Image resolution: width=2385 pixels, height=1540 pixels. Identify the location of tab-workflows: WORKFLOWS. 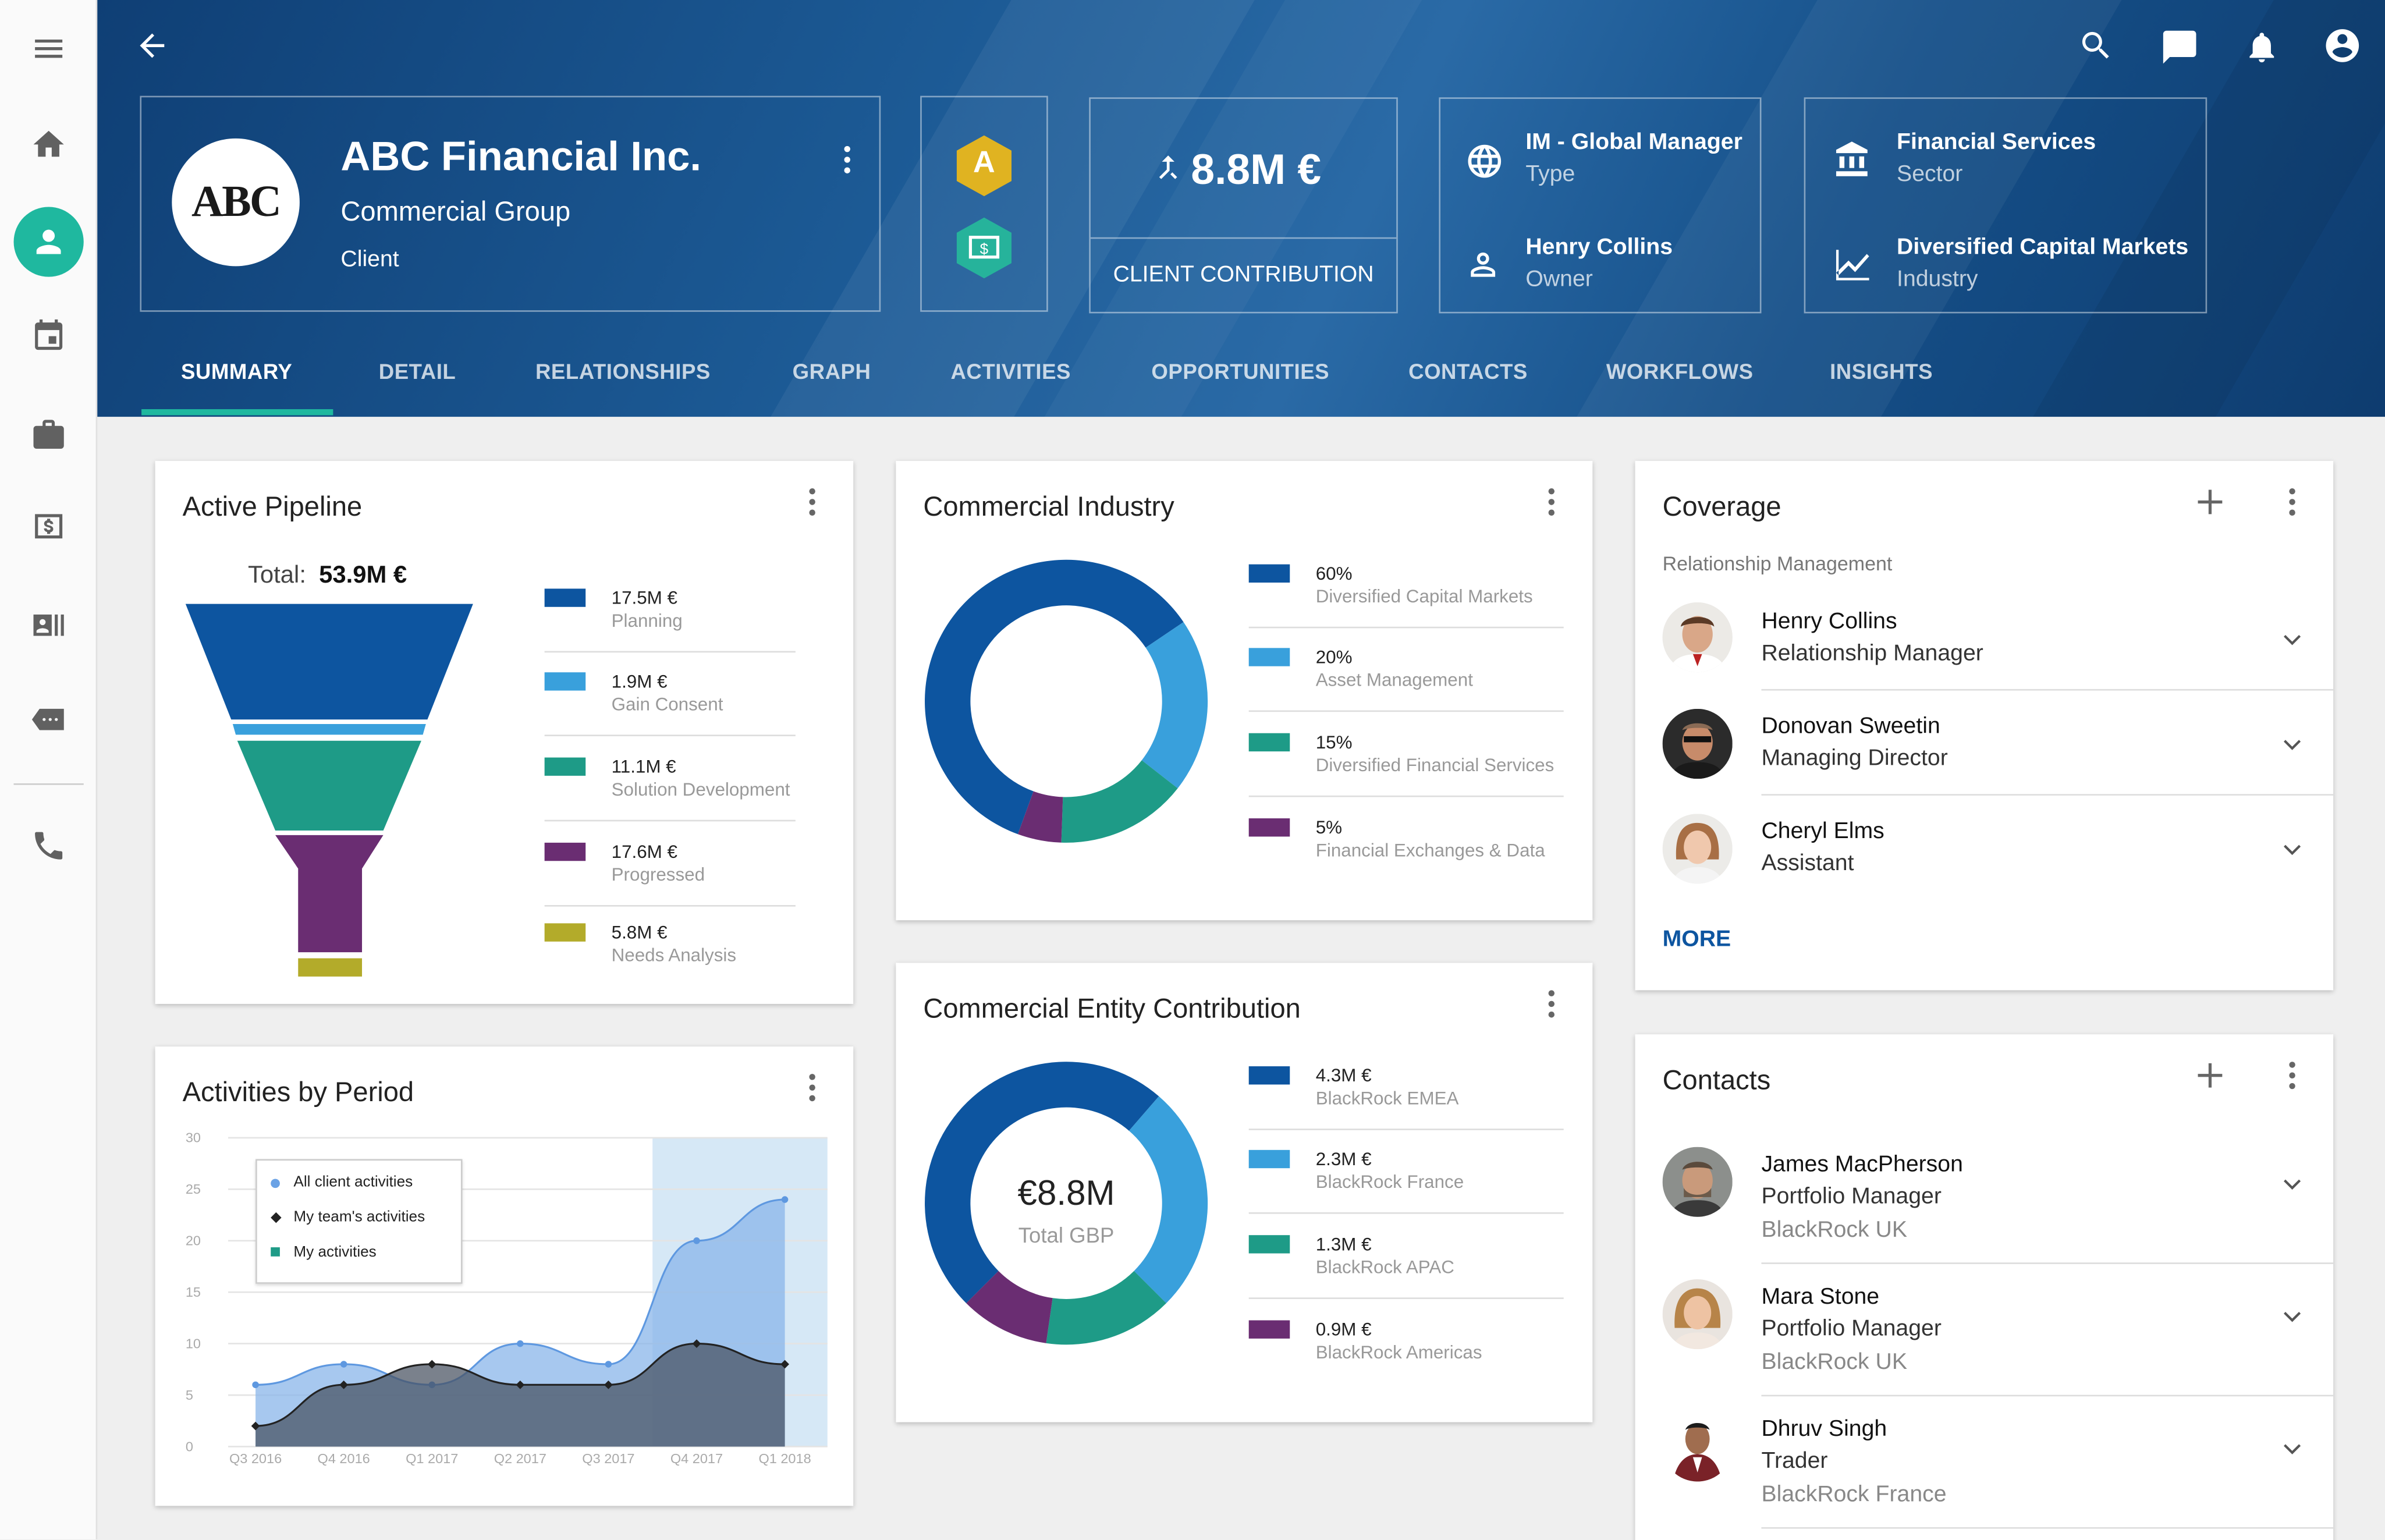
(1680, 371).